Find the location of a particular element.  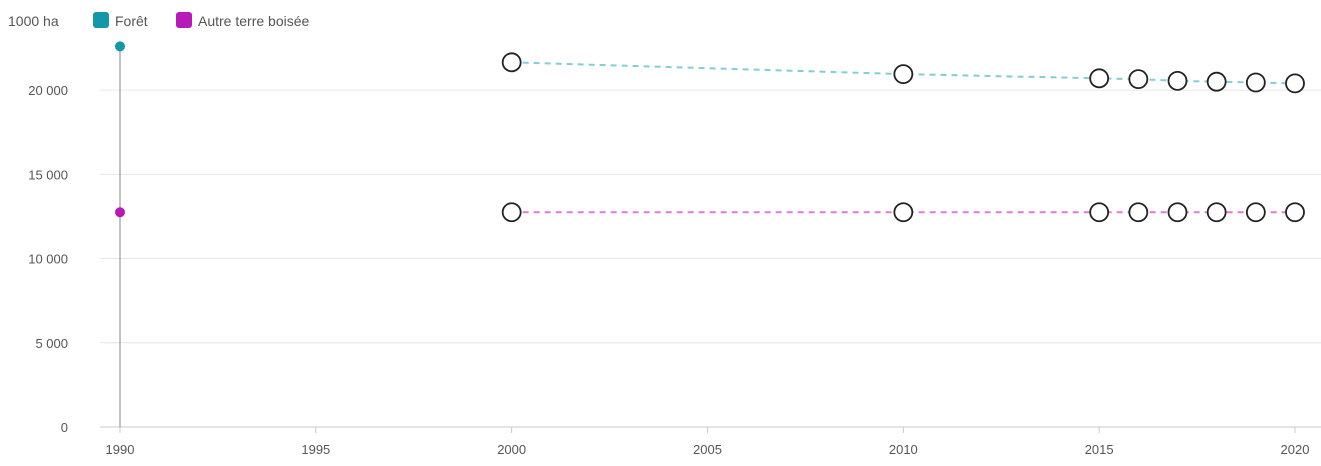

legend-item-autre-terre-boisee: Autre terre boisée is located at coordinates (242, 20).